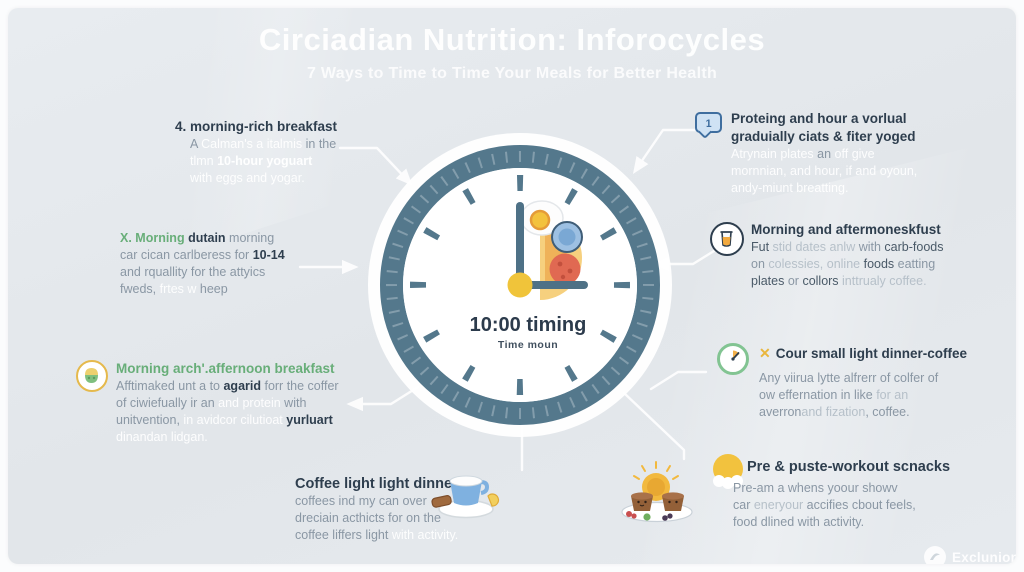 The width and height of the screenshot is (1024, 572). Describe the element at coordinates (914, 247) in the screenshot. I see `text-segment: carb-foods` at that location.